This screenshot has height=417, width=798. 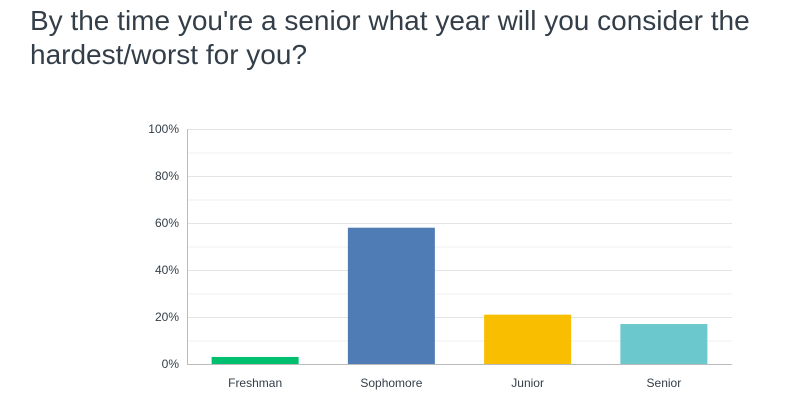 I want to click on y-tick-label: 100%, so click(x=163, y=129).